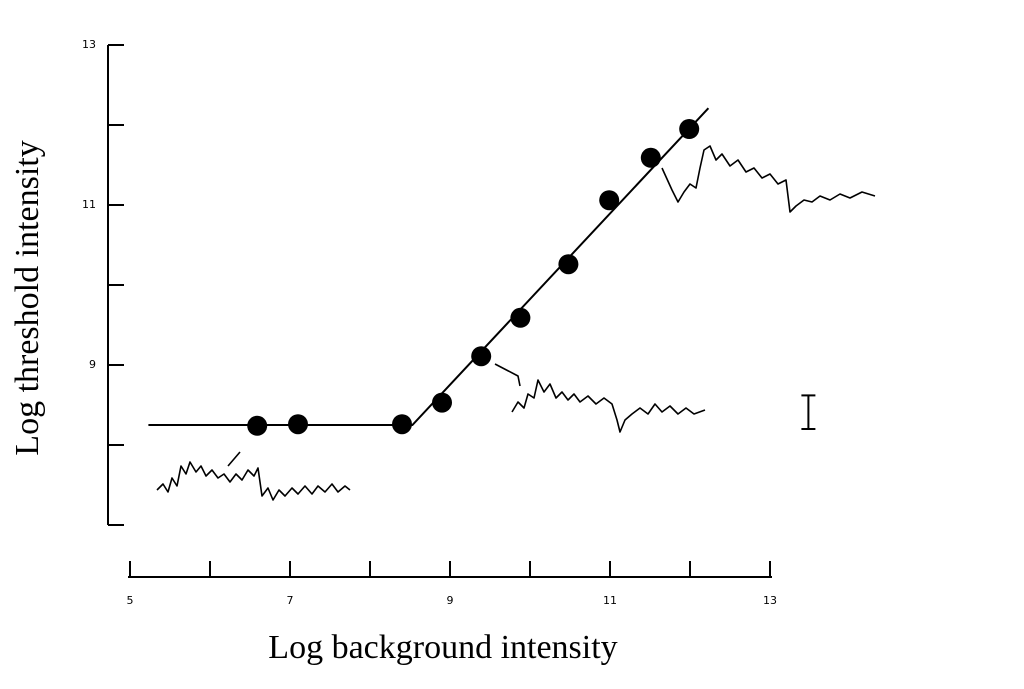 Image resolution: width=1024 pixels, height=689 pixels. Describe the element at coordinates (450, 600) in the screenshot. I see `x-tick-label: 9` at that location.